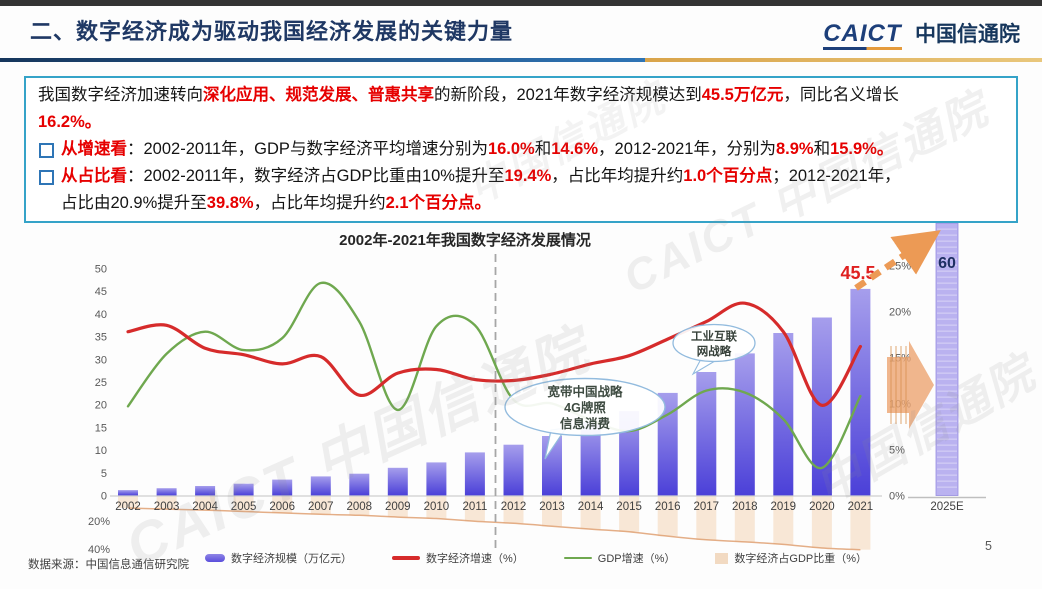 The image size is (1042, 589). Describe the element at coordinates (104, 497) in the screenshot. I see `svg-text: 0` at that location.